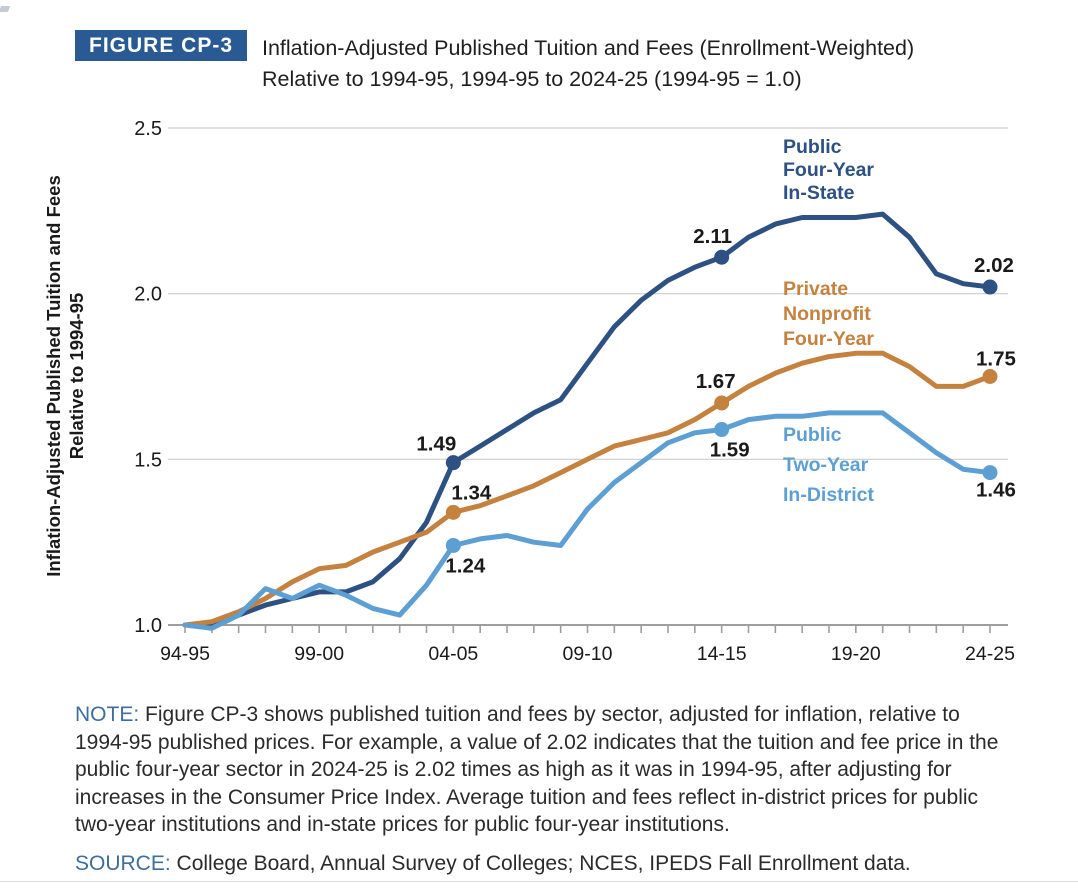 The height and width of the screenshot is (894, 1078). What do you see at coordinates (148, 460) in the screenshot?
I see `y-tick-label-1.5: 1.5` at bounding box center [148, 460].